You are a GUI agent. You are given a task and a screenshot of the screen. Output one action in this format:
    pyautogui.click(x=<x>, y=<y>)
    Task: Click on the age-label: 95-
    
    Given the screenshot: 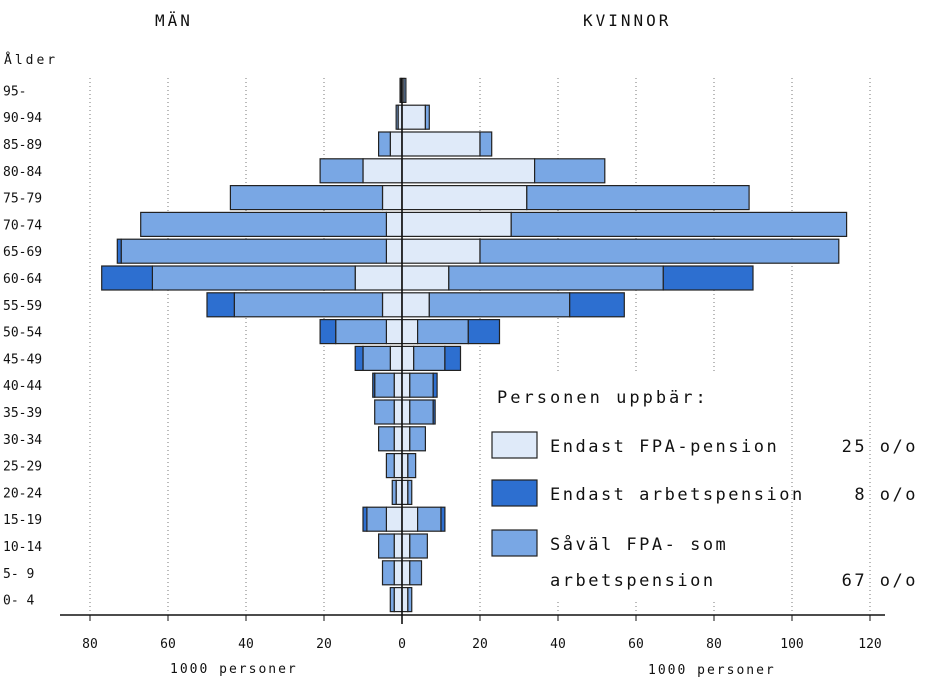 What is the action you would take?
    pyautogui.click(x=14, y=91)
    